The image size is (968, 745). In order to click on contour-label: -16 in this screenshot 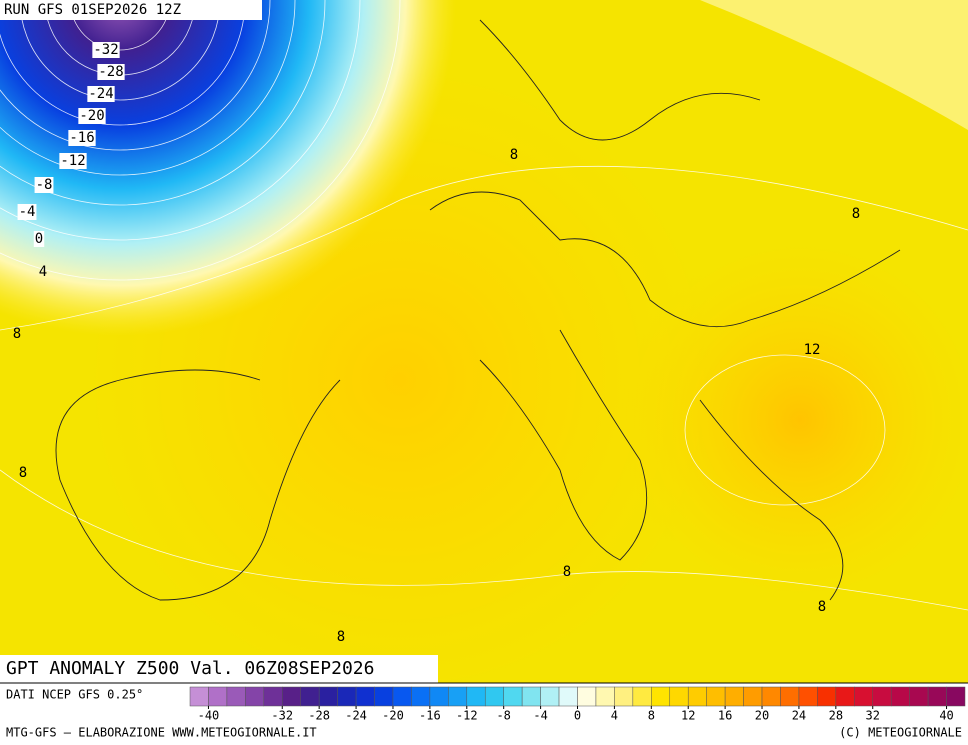, I will do `click(81, 138)`.